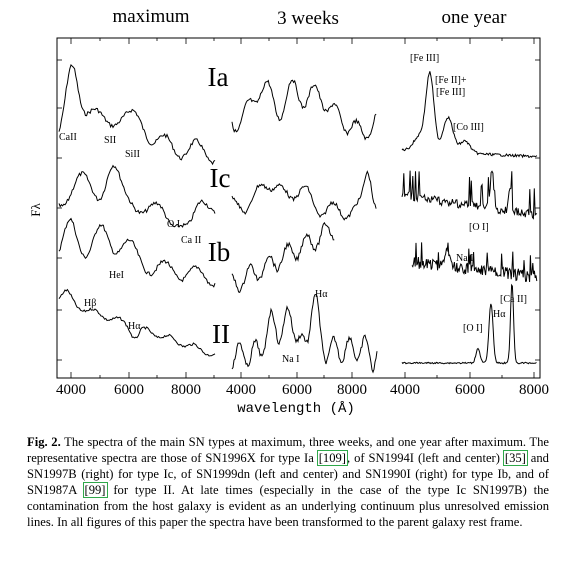 Image resolution: width=566 pixels, height=562 pixels. I want to click on spectrum-ia-3weeks, so click(304, 110).